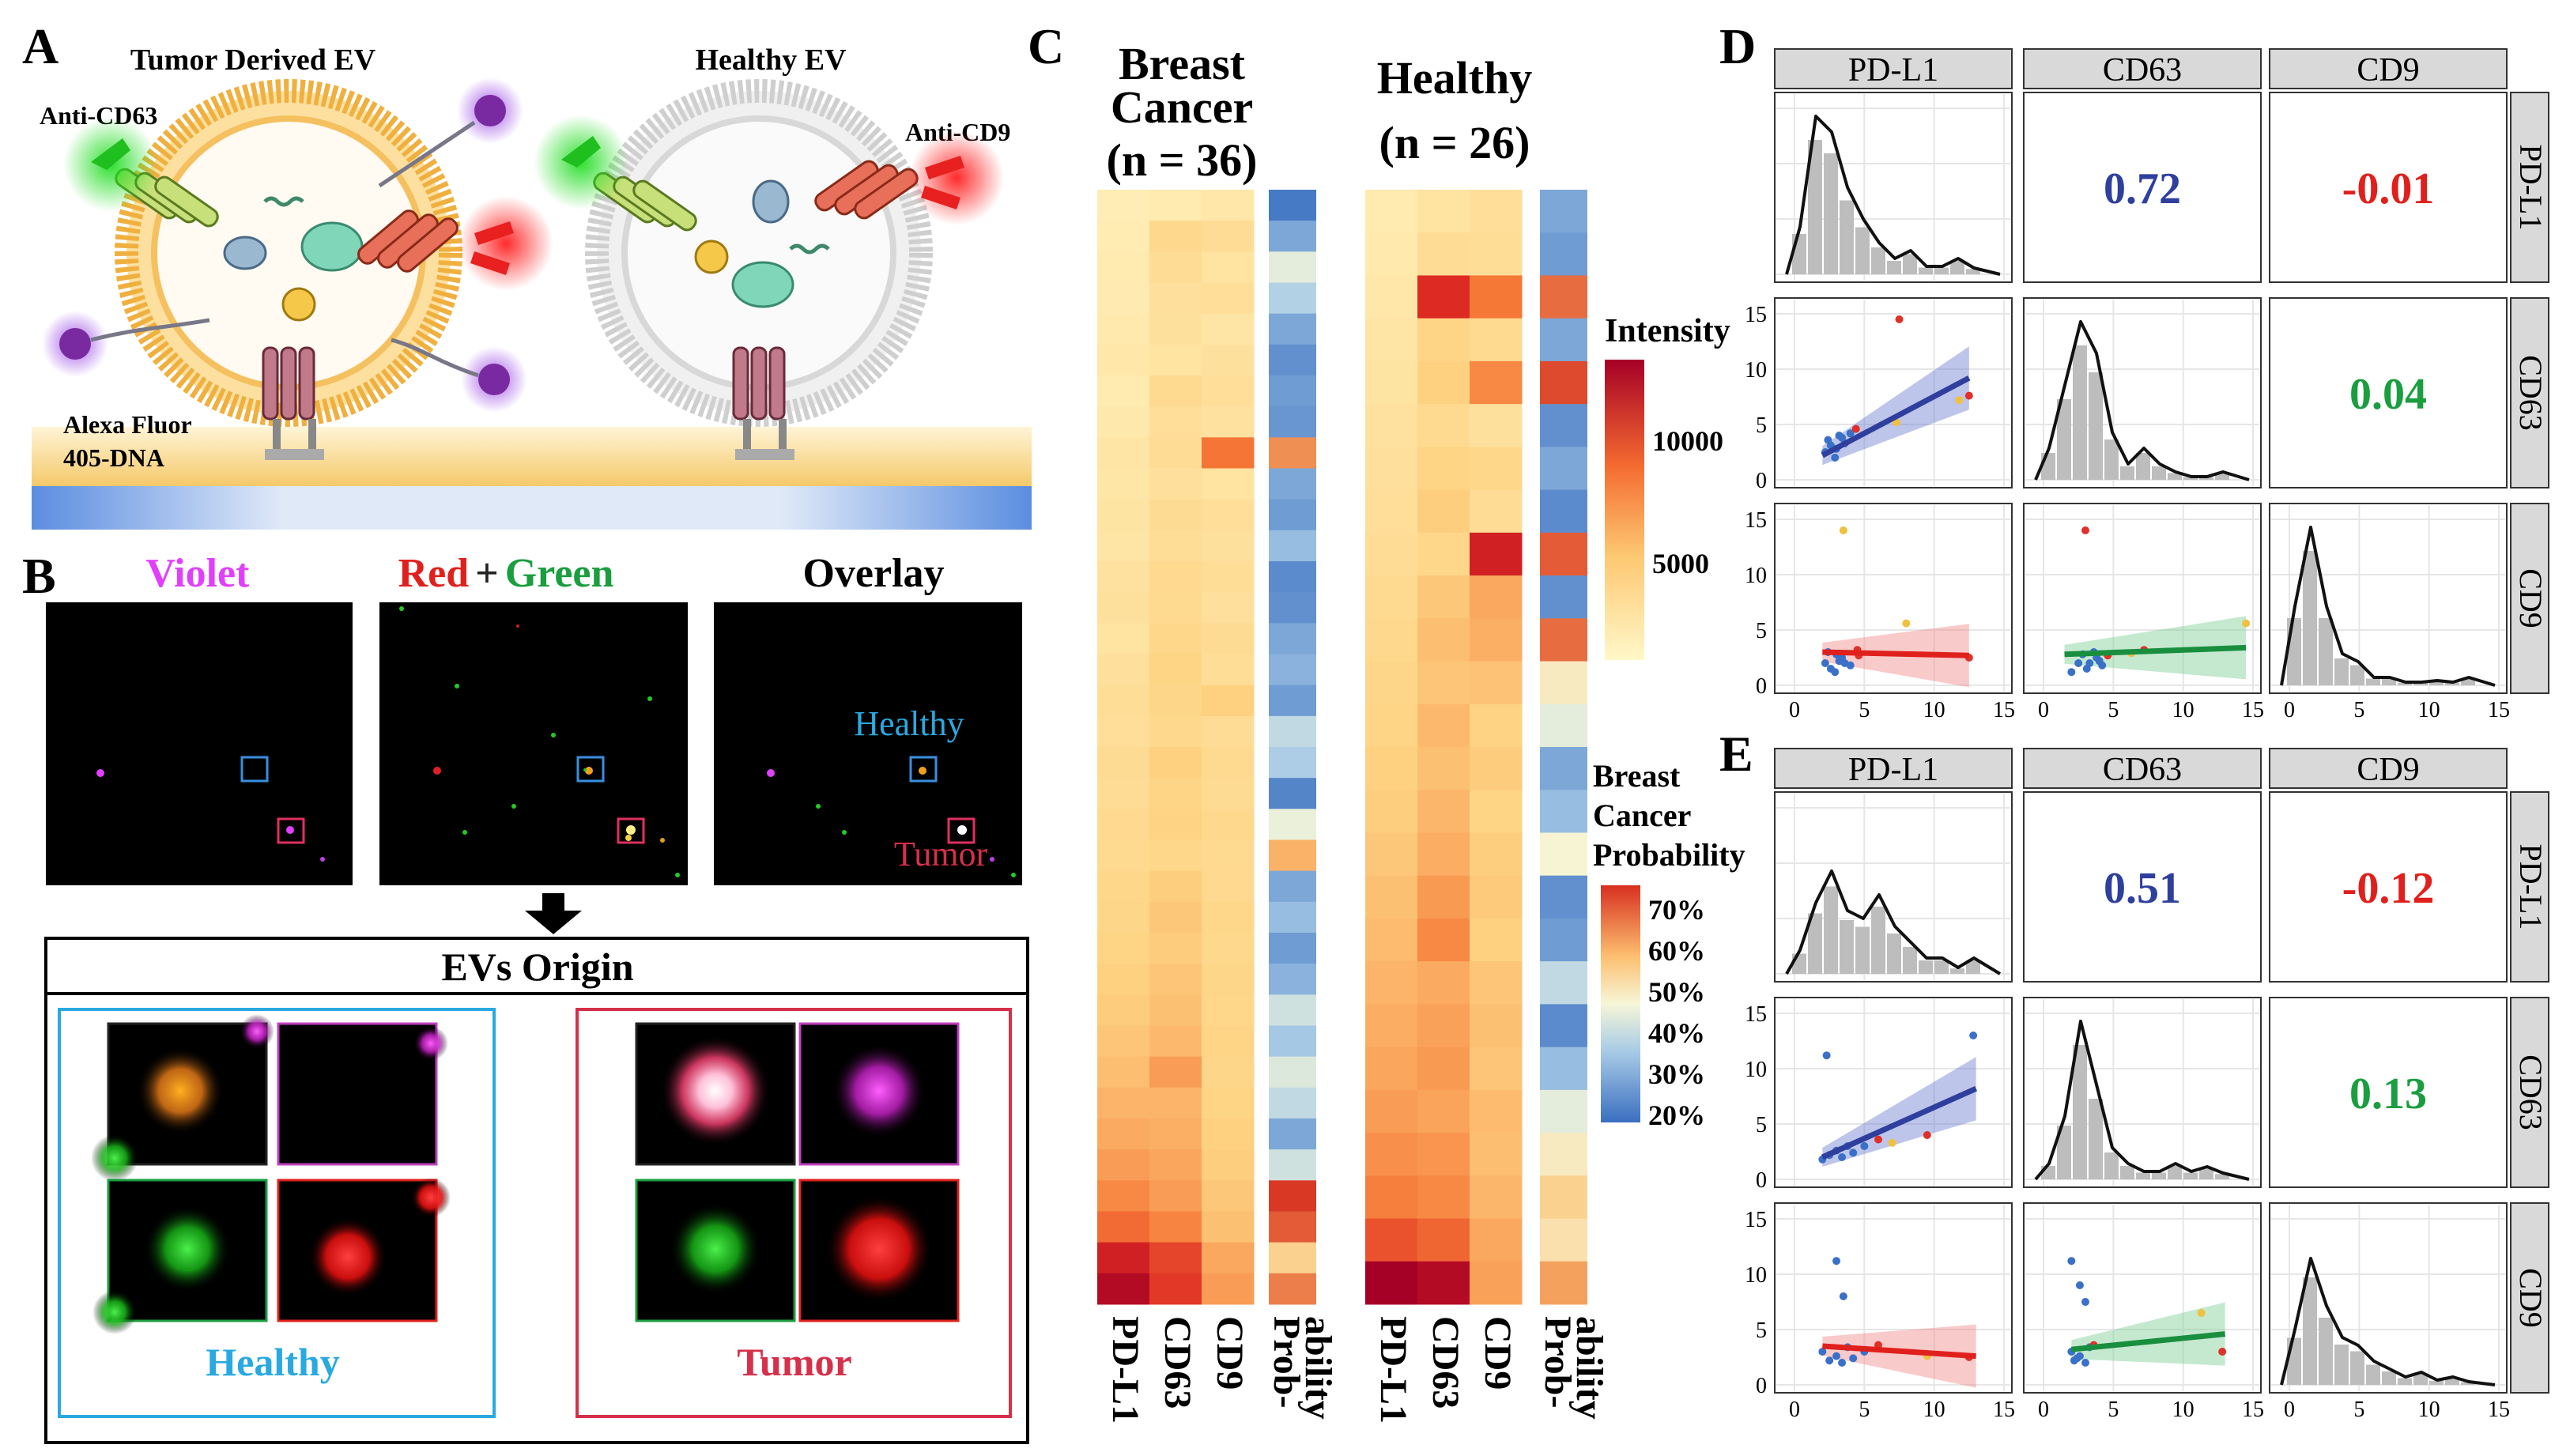 This screenshot has height=1456, width=2570. I want to click on probability-tick: 20%, so click(1676, 1115).